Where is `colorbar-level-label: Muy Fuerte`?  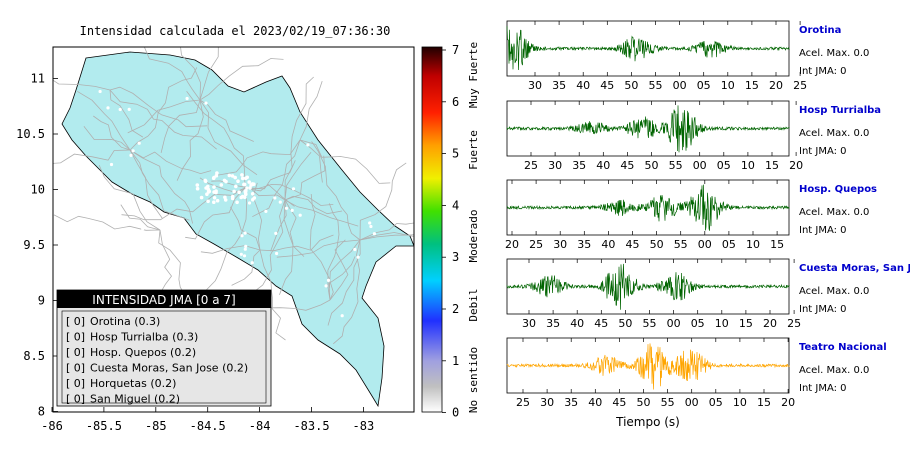 colorbar-level-label: Muy Fuerte is located at coordinates (473, 75).